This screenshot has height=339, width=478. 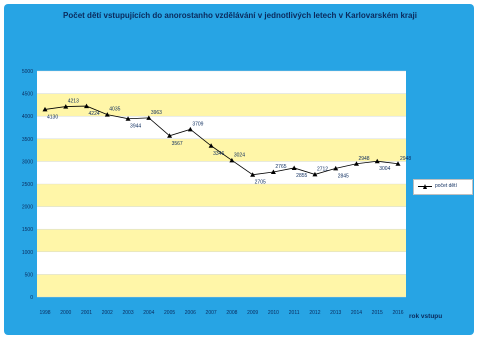 What do you see at coordinates (384, 169) in the screenshot?
I see `data-label: 3004` at bounding box center [384, 169].